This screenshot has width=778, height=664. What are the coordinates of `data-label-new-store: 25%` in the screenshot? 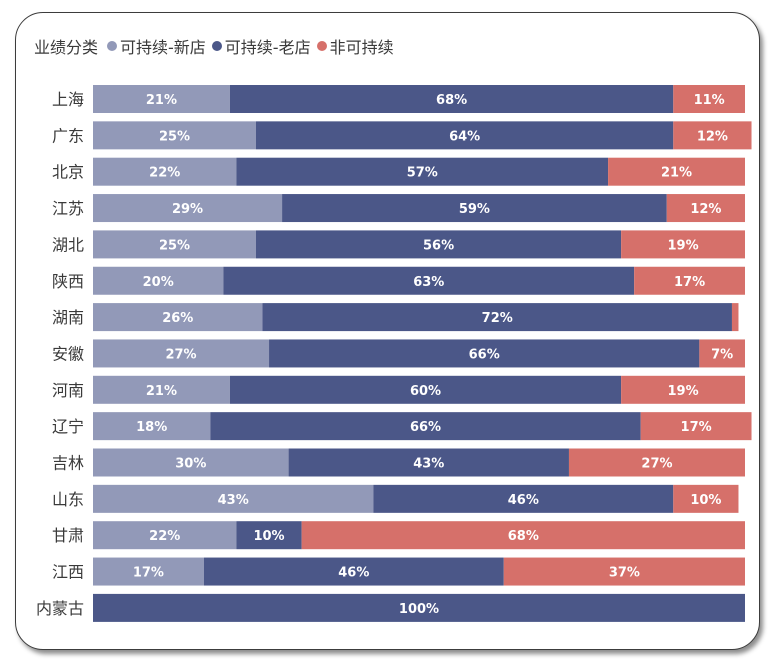 It's located at (174, 245).